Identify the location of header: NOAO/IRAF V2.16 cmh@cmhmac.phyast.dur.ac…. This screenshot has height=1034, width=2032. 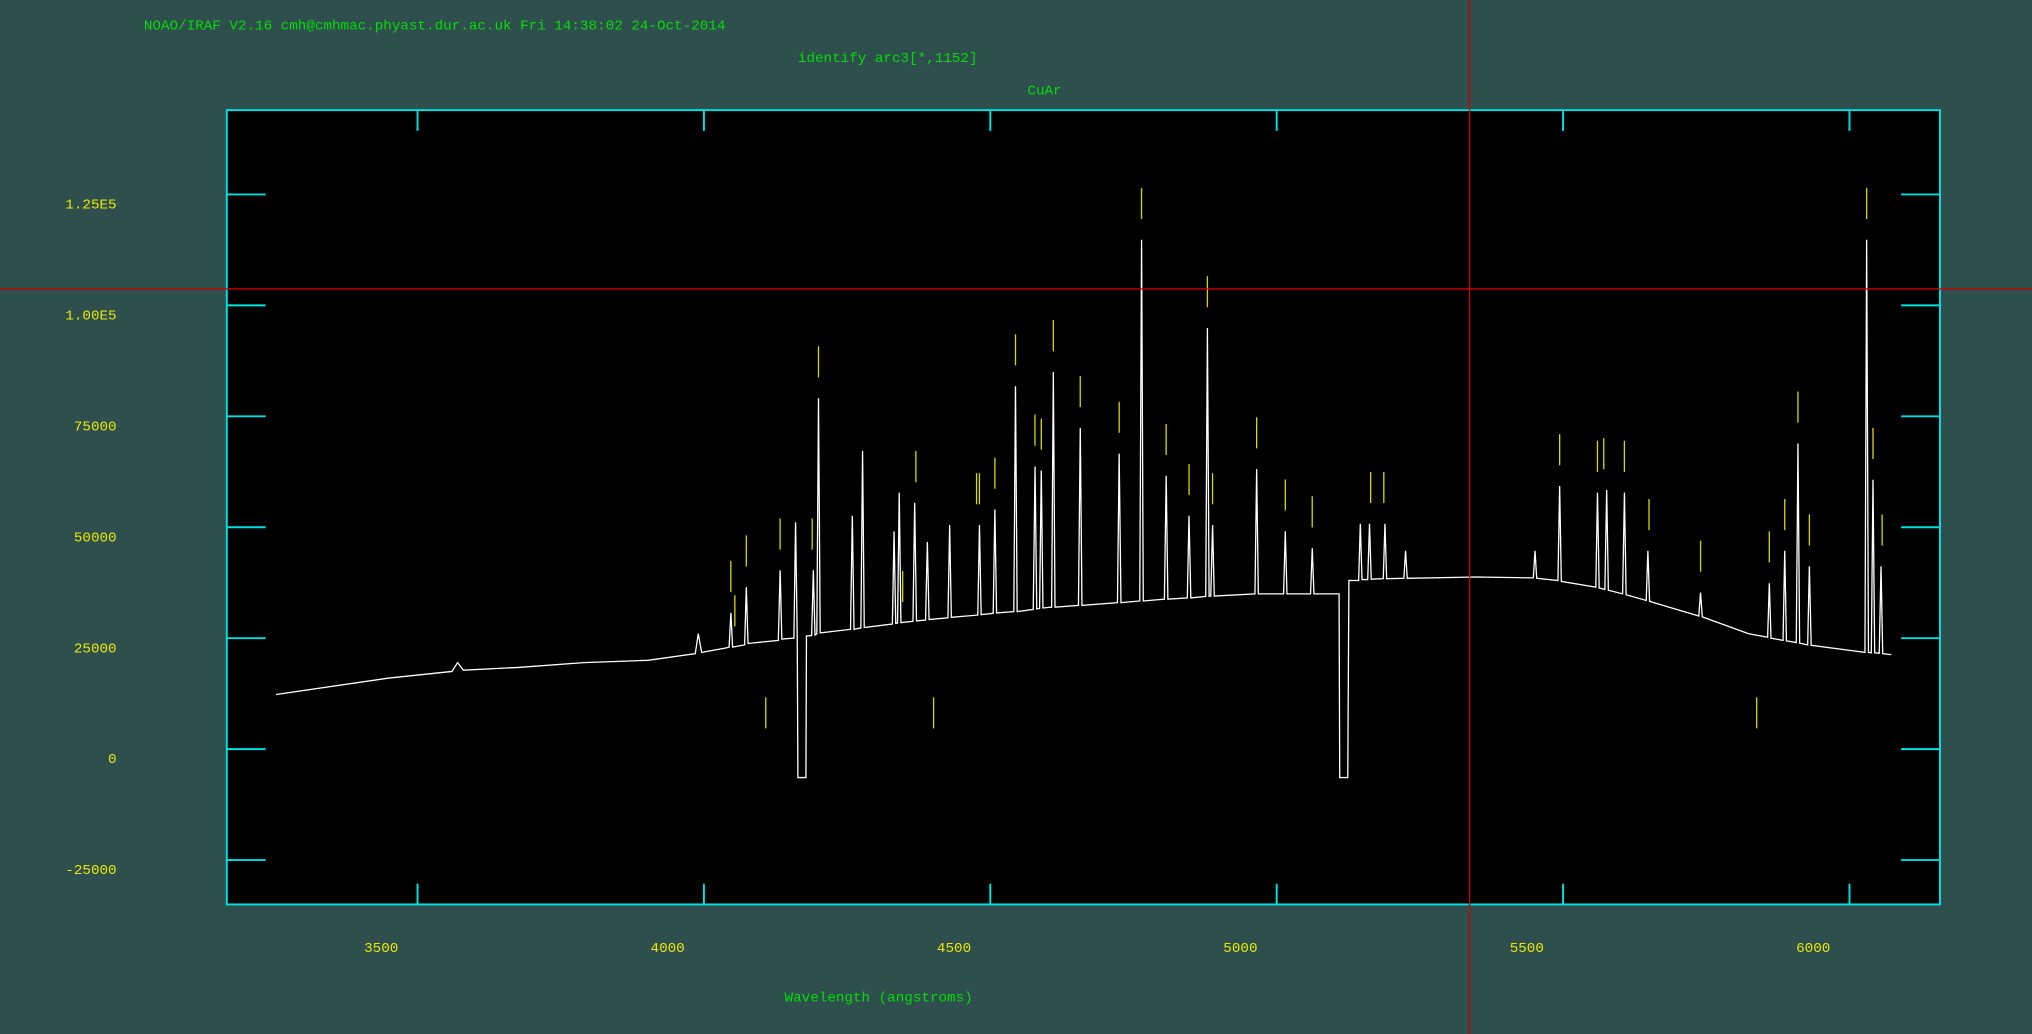
(435, 27).